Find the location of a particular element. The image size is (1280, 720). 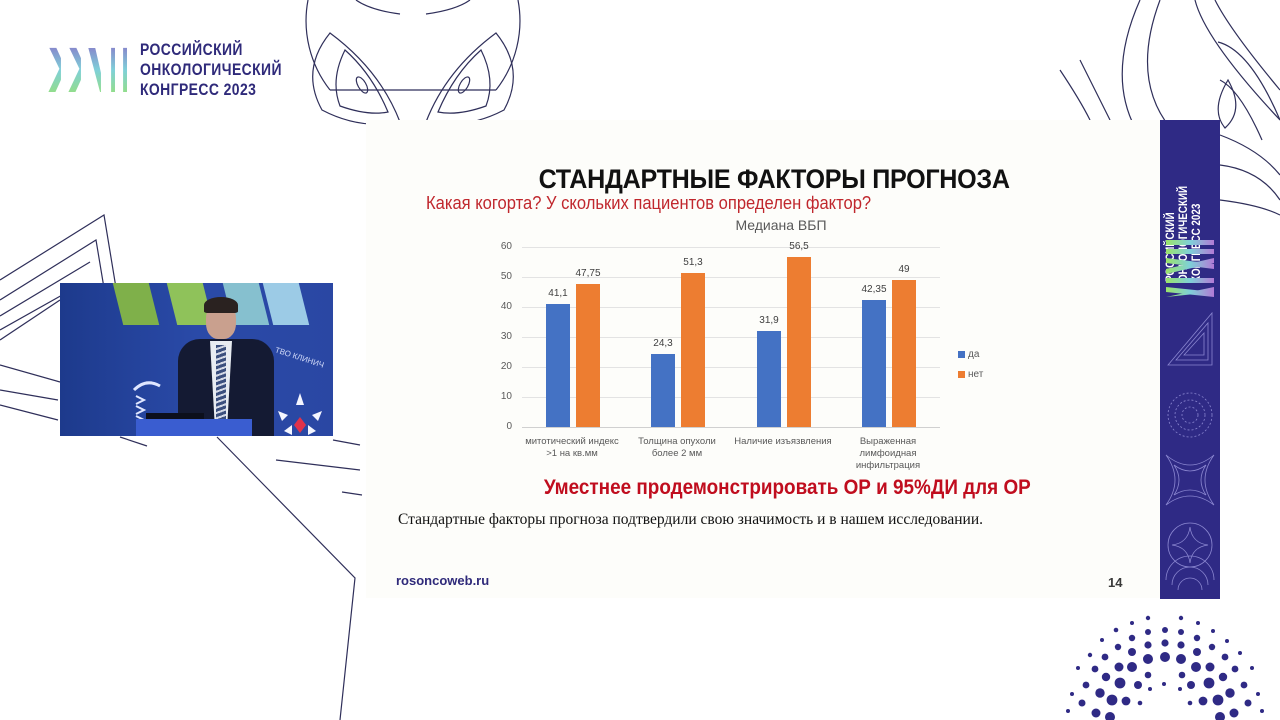

bar-value-label: 51,3 is located at coordinates (693, 262).